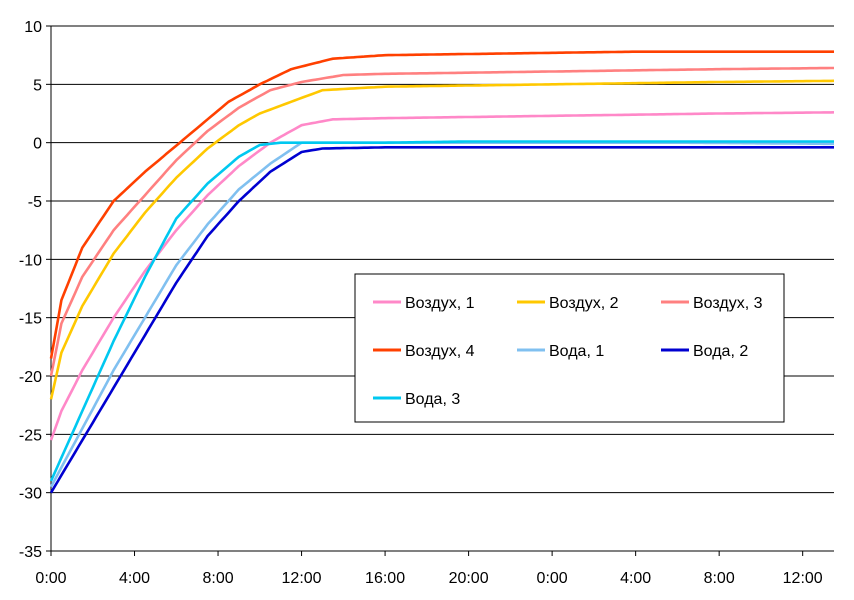 This screenshot has width=854, height=600. Describe the element at coordinates (35, 202) in the screenshot. I see `y-tick-label: -5` at that location.